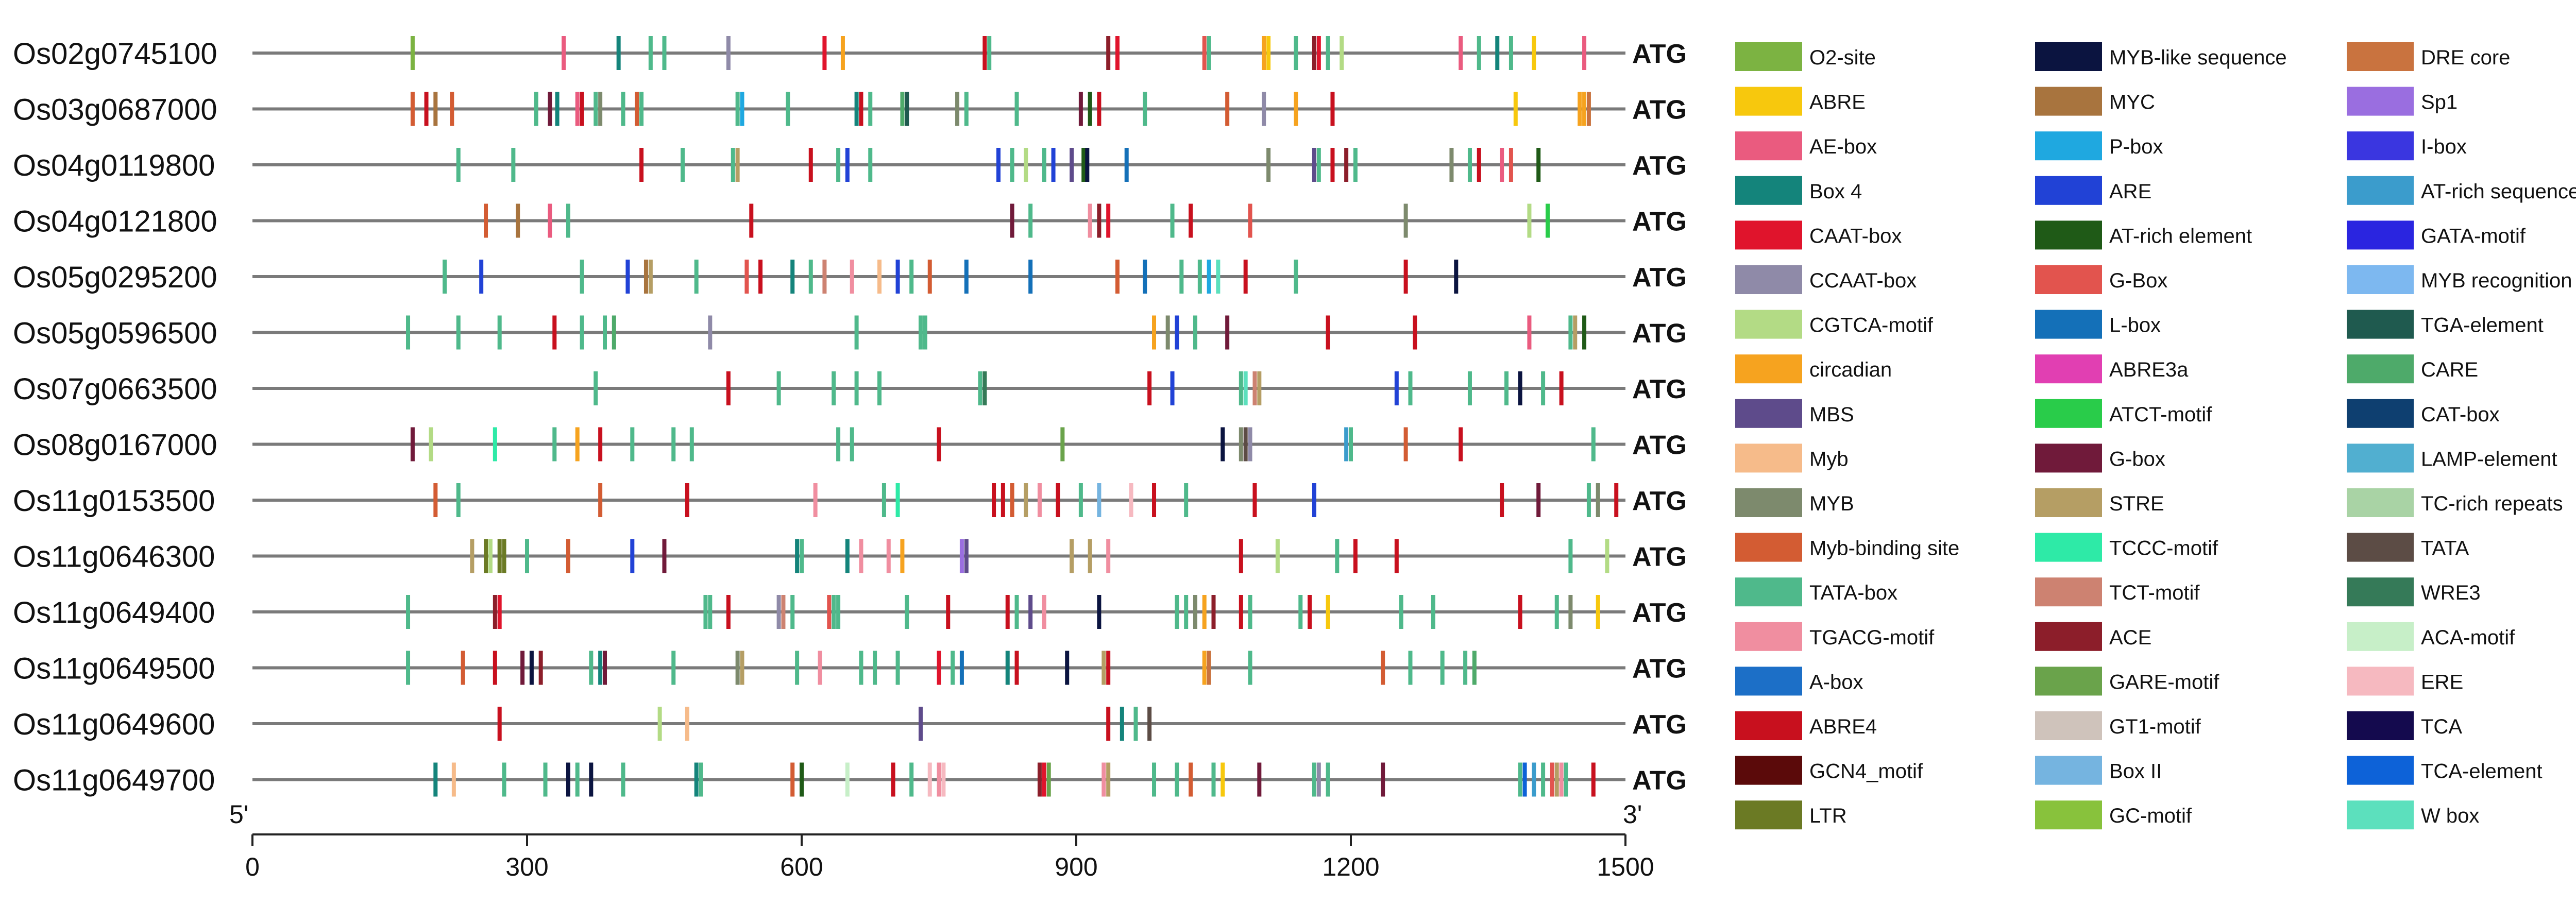  Describe the element at coordinates (1863, 280) in the screenshot. I see `legend-label: CCAAT-box` at that location.